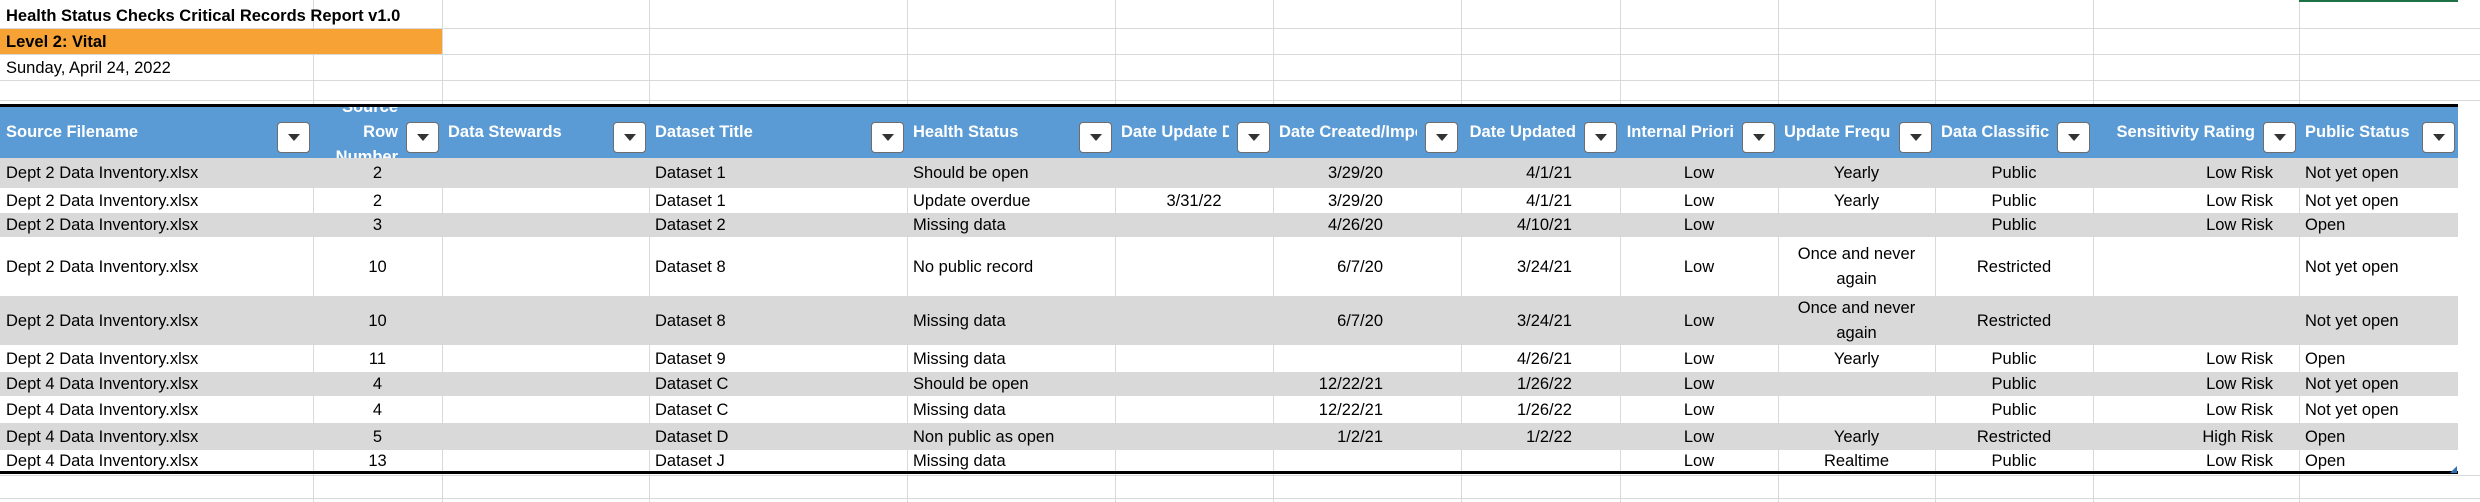 This screenshot has width=2480, height=502. Describe the element at coordinates (692, 409) in the screenshot. I see `cell-dataset-title: Dataset C` at that location.